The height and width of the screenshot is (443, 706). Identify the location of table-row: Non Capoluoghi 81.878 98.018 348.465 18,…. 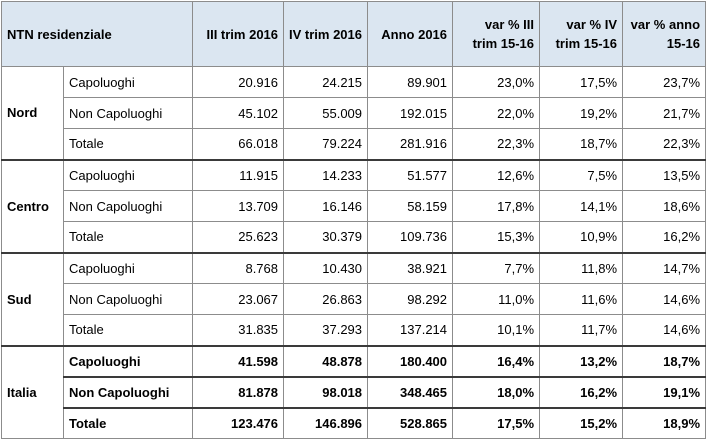
(354, 391).